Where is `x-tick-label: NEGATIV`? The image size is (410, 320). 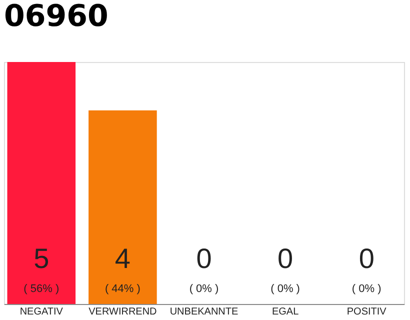 x-tick-label: NEGATIV is located at coordinates (42, 312).